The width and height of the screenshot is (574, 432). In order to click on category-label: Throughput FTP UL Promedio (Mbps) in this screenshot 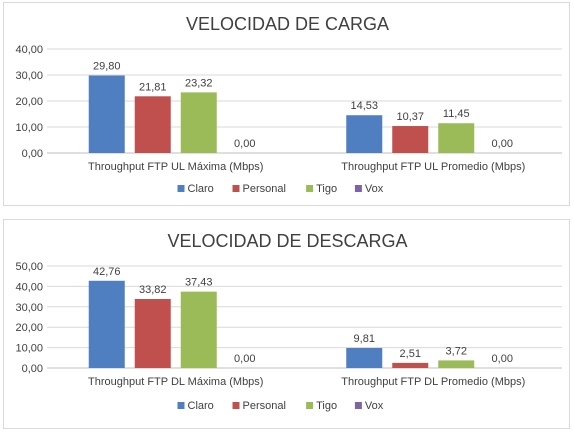, I will do `click(433, 167)`.